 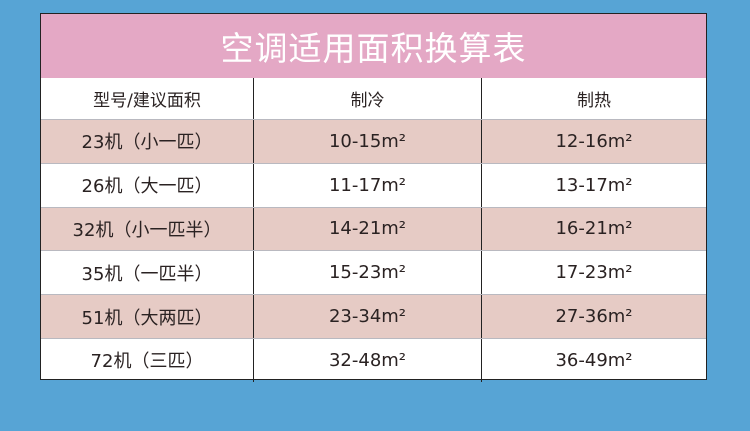 What do you see at coordinates (368, 360) in the screenshot?
I see `cooling-cell: 32-48m²` at bounding box center [368, 360].